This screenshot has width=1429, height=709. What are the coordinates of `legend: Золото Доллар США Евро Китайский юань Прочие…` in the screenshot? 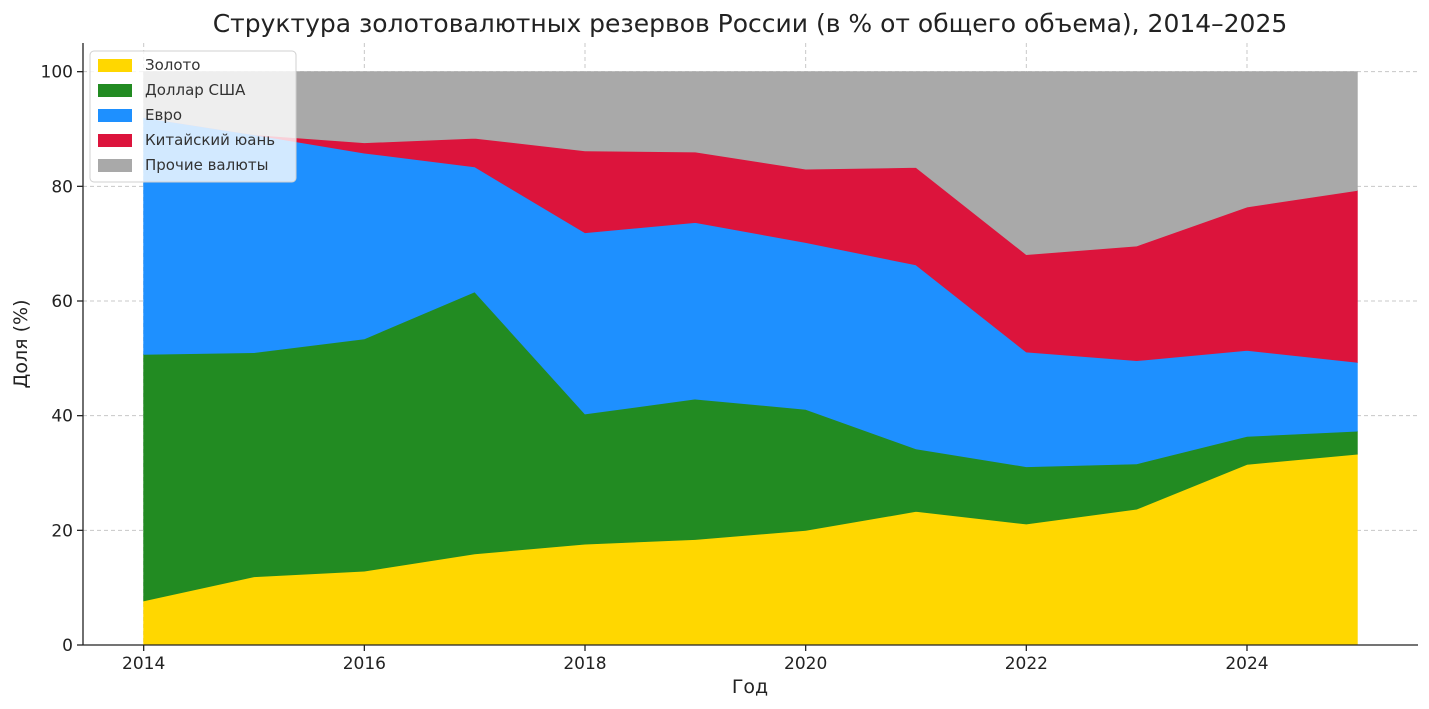 It's located at (193, 116).